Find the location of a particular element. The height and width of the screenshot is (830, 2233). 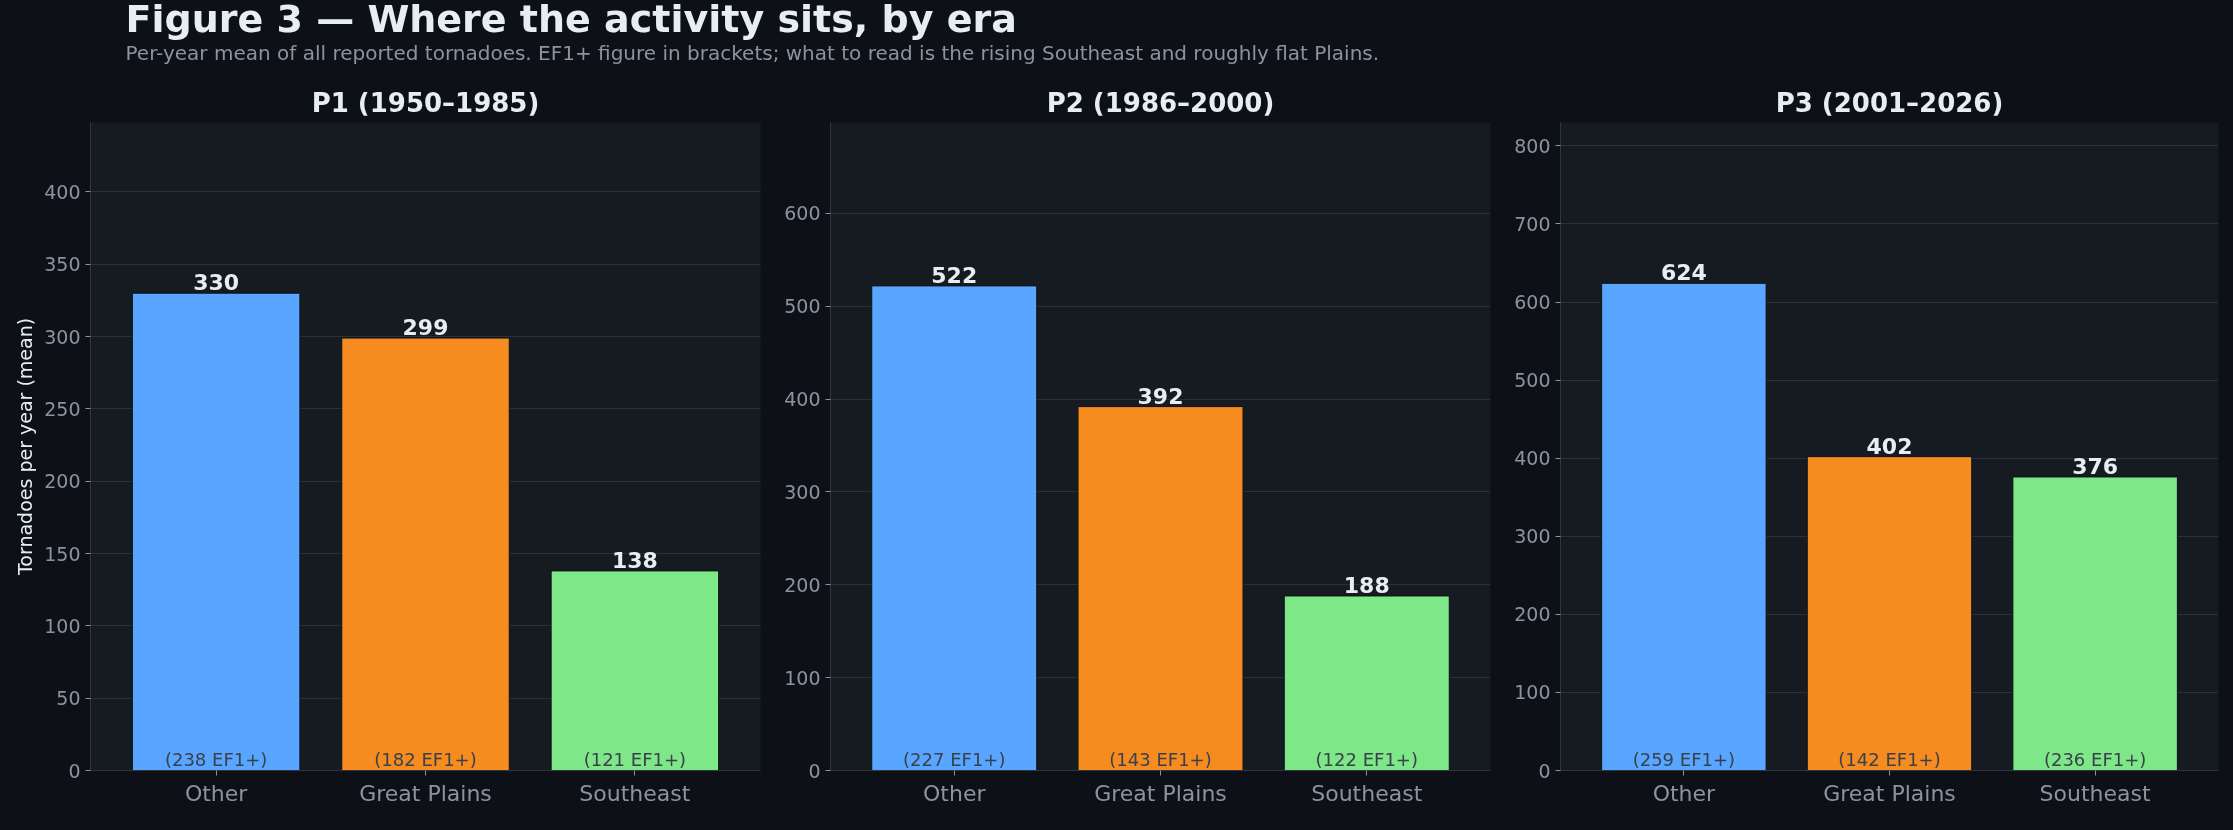

y-tick-label: 250 is located at coordinates (62, 408).